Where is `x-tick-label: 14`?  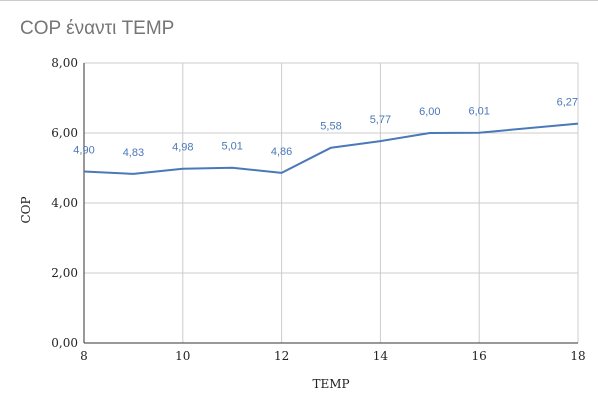
x-tick-label: 14 is located at coordinates (381, 356).